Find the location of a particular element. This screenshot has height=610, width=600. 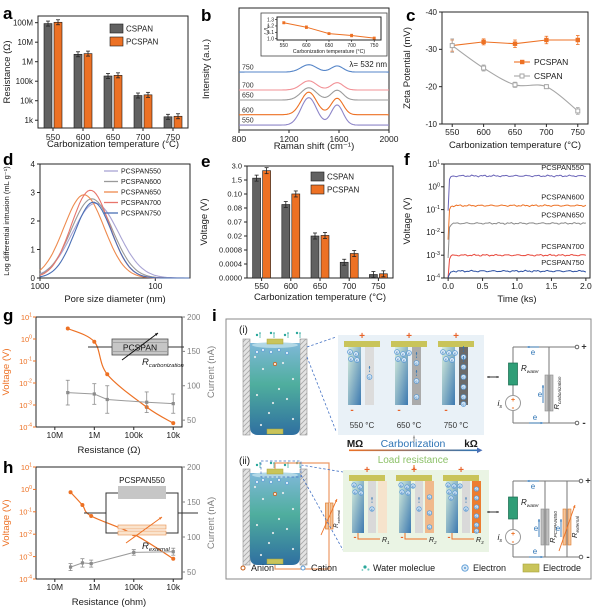

svg-text: 100M is located at coordinates (23, 22).